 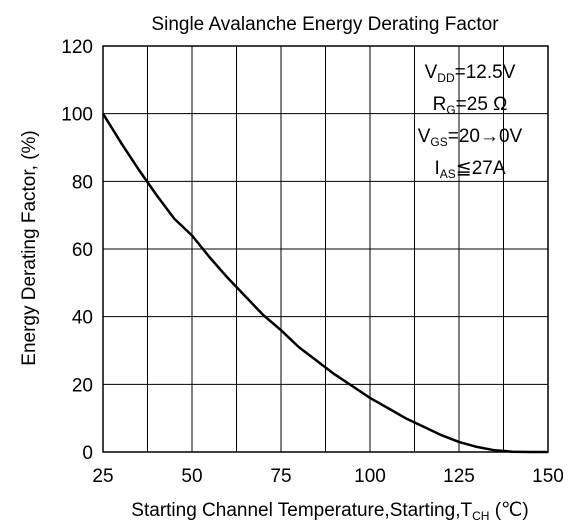 I want to click on condition-value: =25 Ω, so click(x=482, y=104).